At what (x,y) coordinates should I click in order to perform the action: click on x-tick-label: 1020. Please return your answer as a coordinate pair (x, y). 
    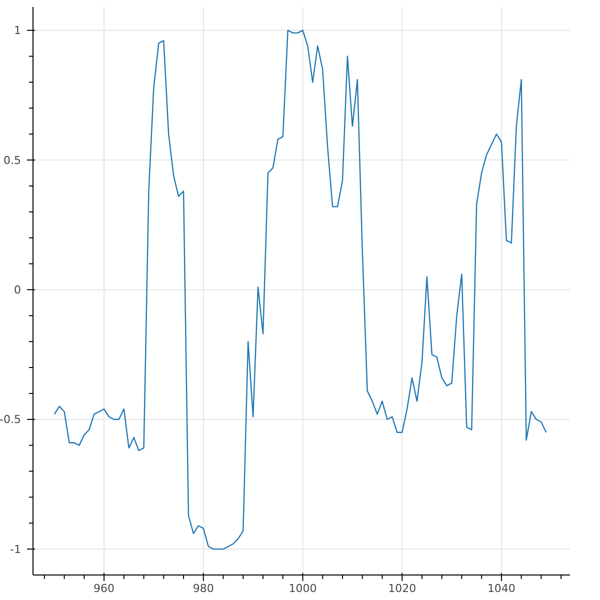
    Looking at the image, I should click on (402, 588).